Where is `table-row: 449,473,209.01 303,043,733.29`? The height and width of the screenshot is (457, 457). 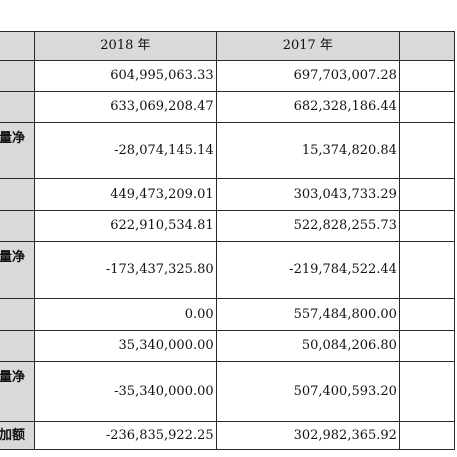
table-row: 449,473,209.01 303,043,733.29 is located at coordinates (228, 194).